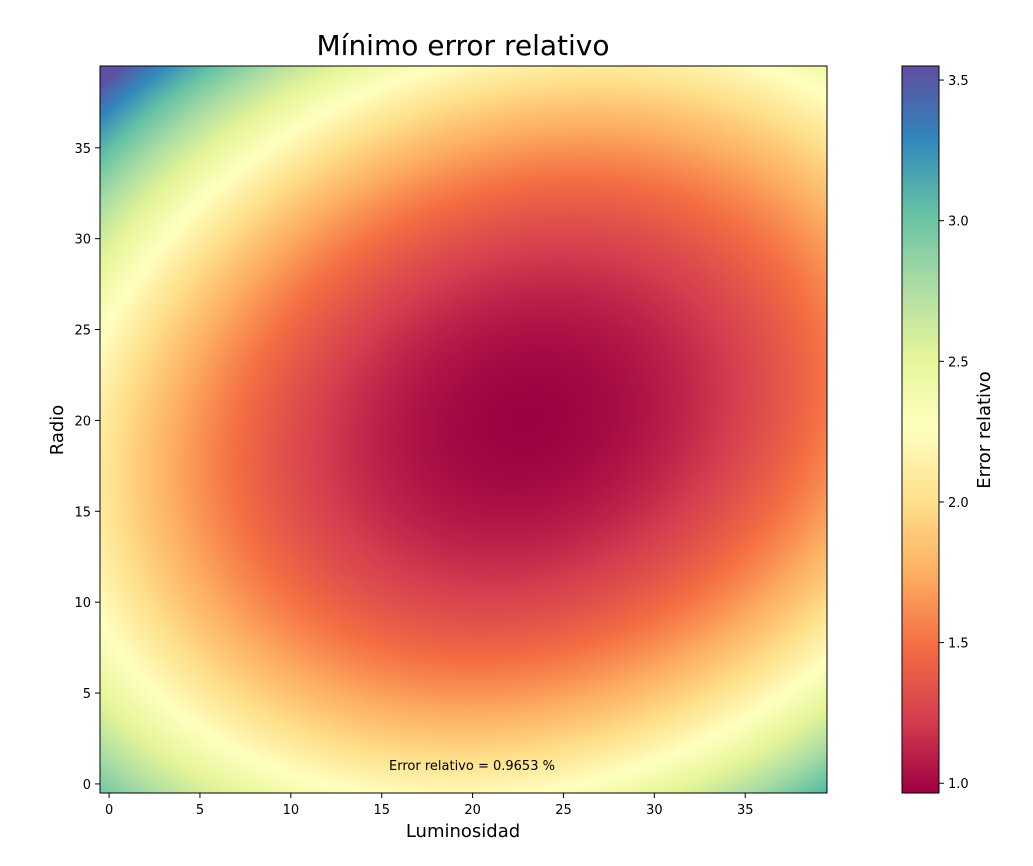  I want to click on colorbar-frame, so click(920, 429).